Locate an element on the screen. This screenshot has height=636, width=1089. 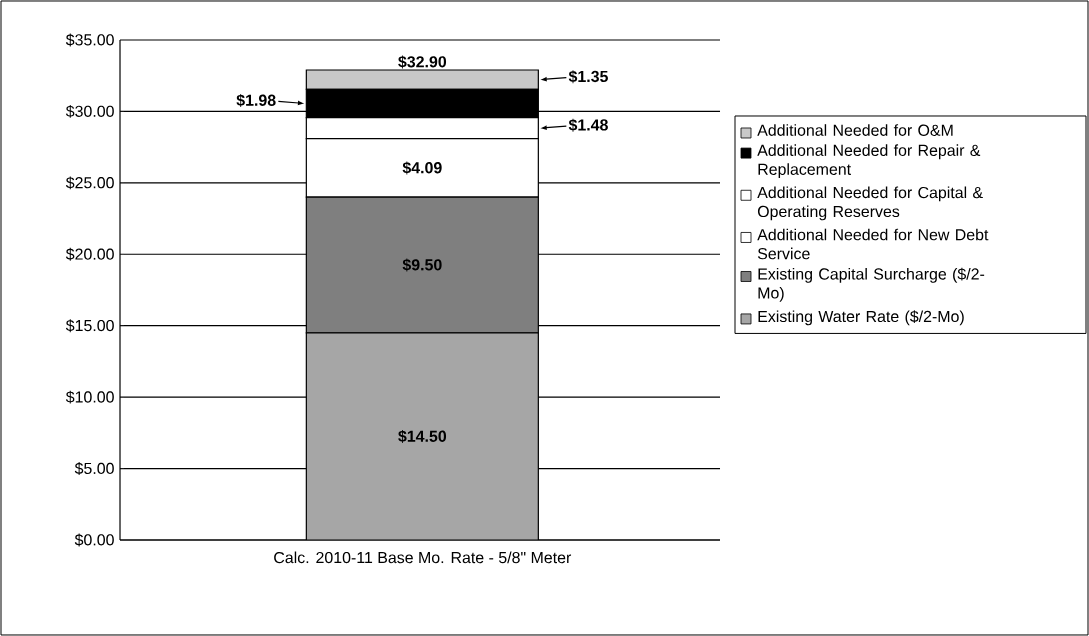
y-tick-label: $10.00 is located at coordinates (89, 397).